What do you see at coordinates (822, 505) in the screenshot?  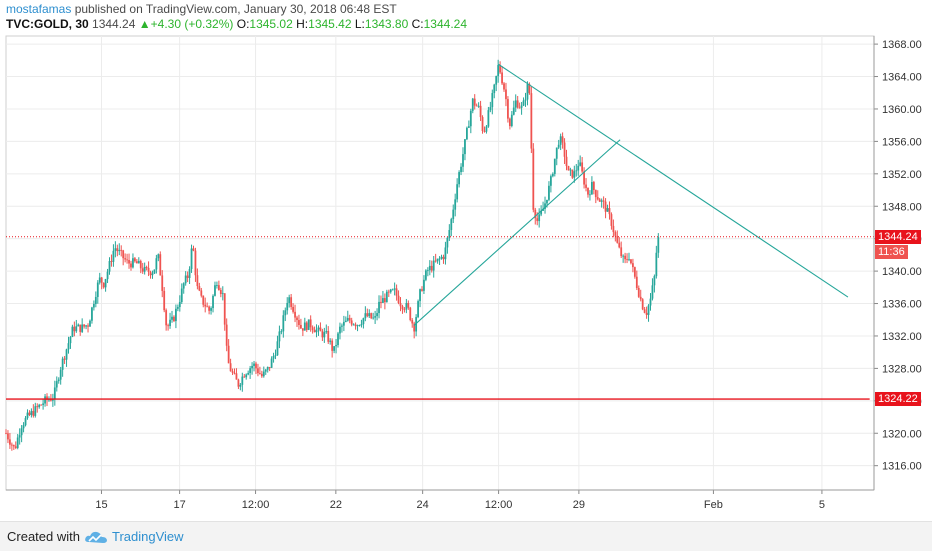 I see `x-tick-label: 5` at bounding box center [822, 505].